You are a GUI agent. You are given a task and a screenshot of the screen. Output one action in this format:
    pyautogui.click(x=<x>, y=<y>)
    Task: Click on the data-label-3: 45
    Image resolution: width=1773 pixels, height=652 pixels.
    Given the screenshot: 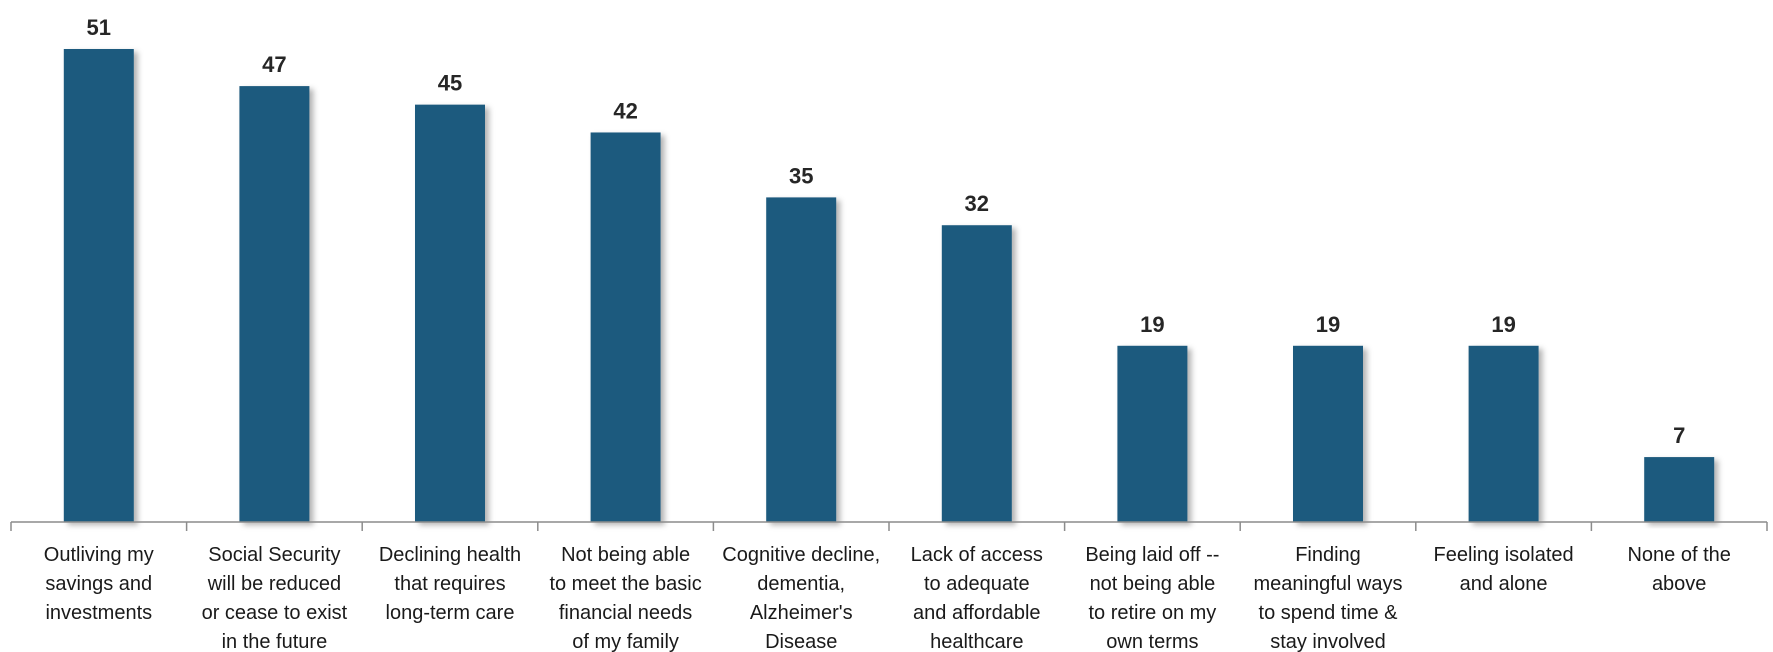 What is the action you would take?
    pyautogui.click(x=450, y=83)
    